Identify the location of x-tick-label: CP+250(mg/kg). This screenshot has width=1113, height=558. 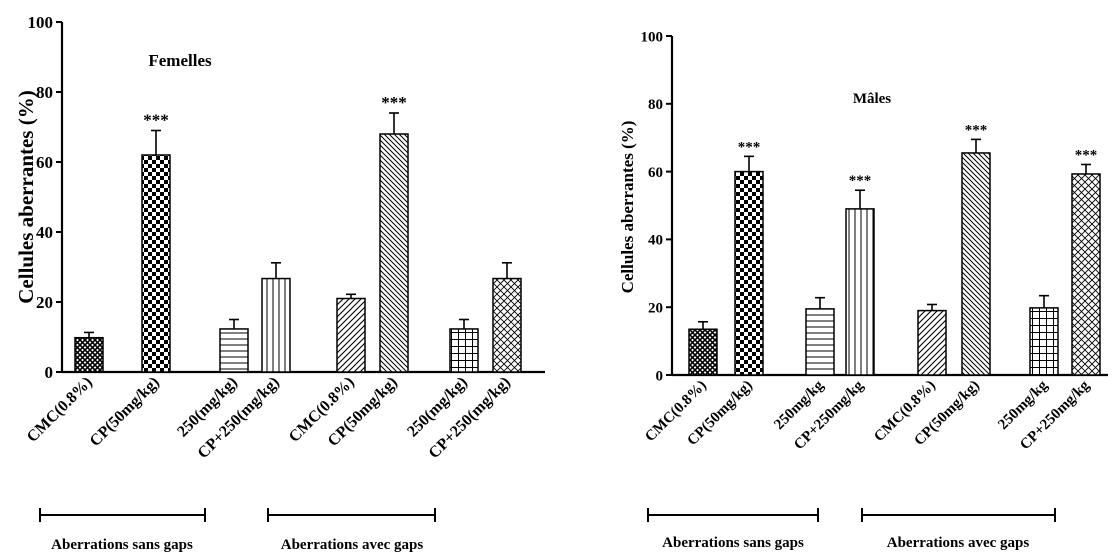
(470, 418).